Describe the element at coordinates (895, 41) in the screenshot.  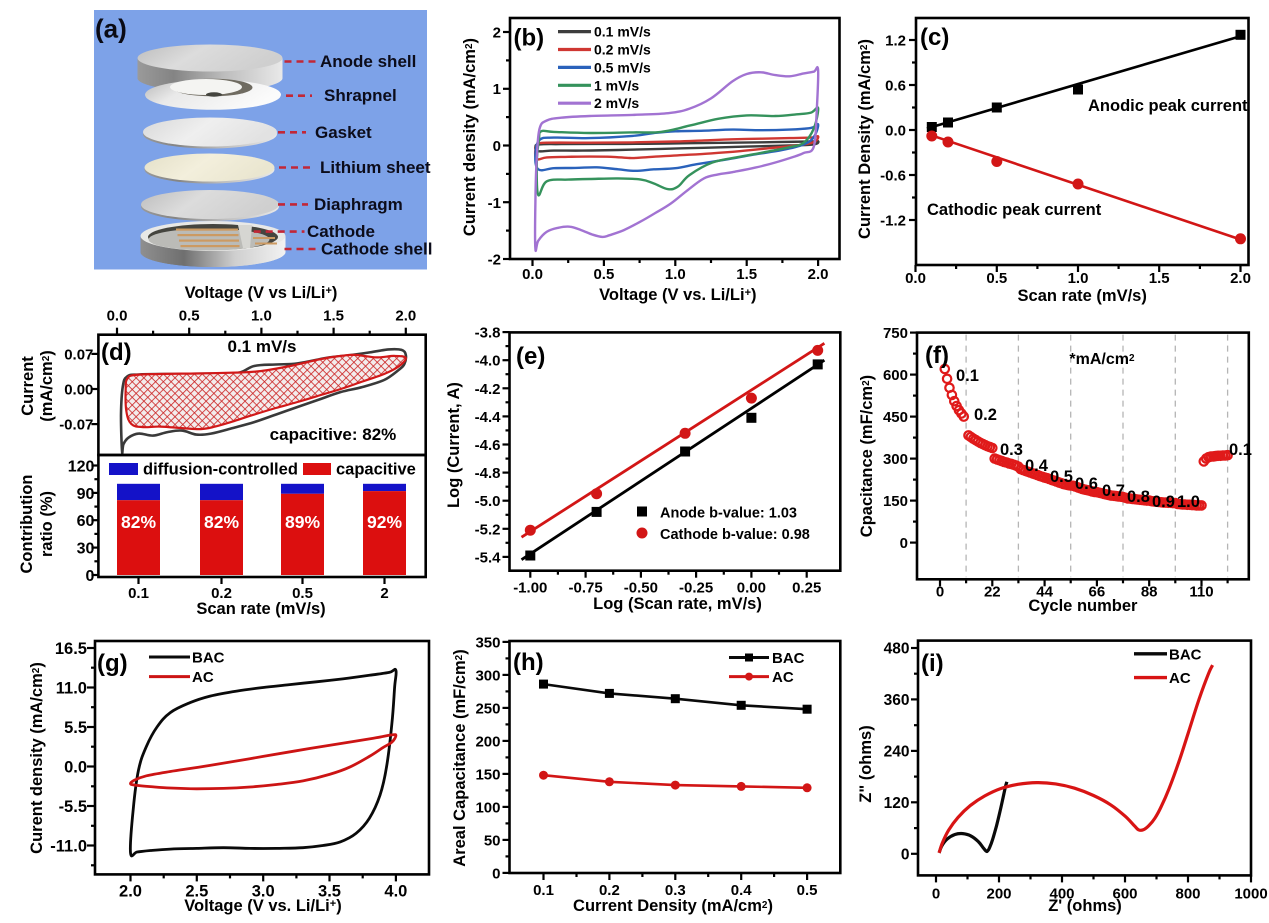
I see `svg-text: 1.2` at that location.